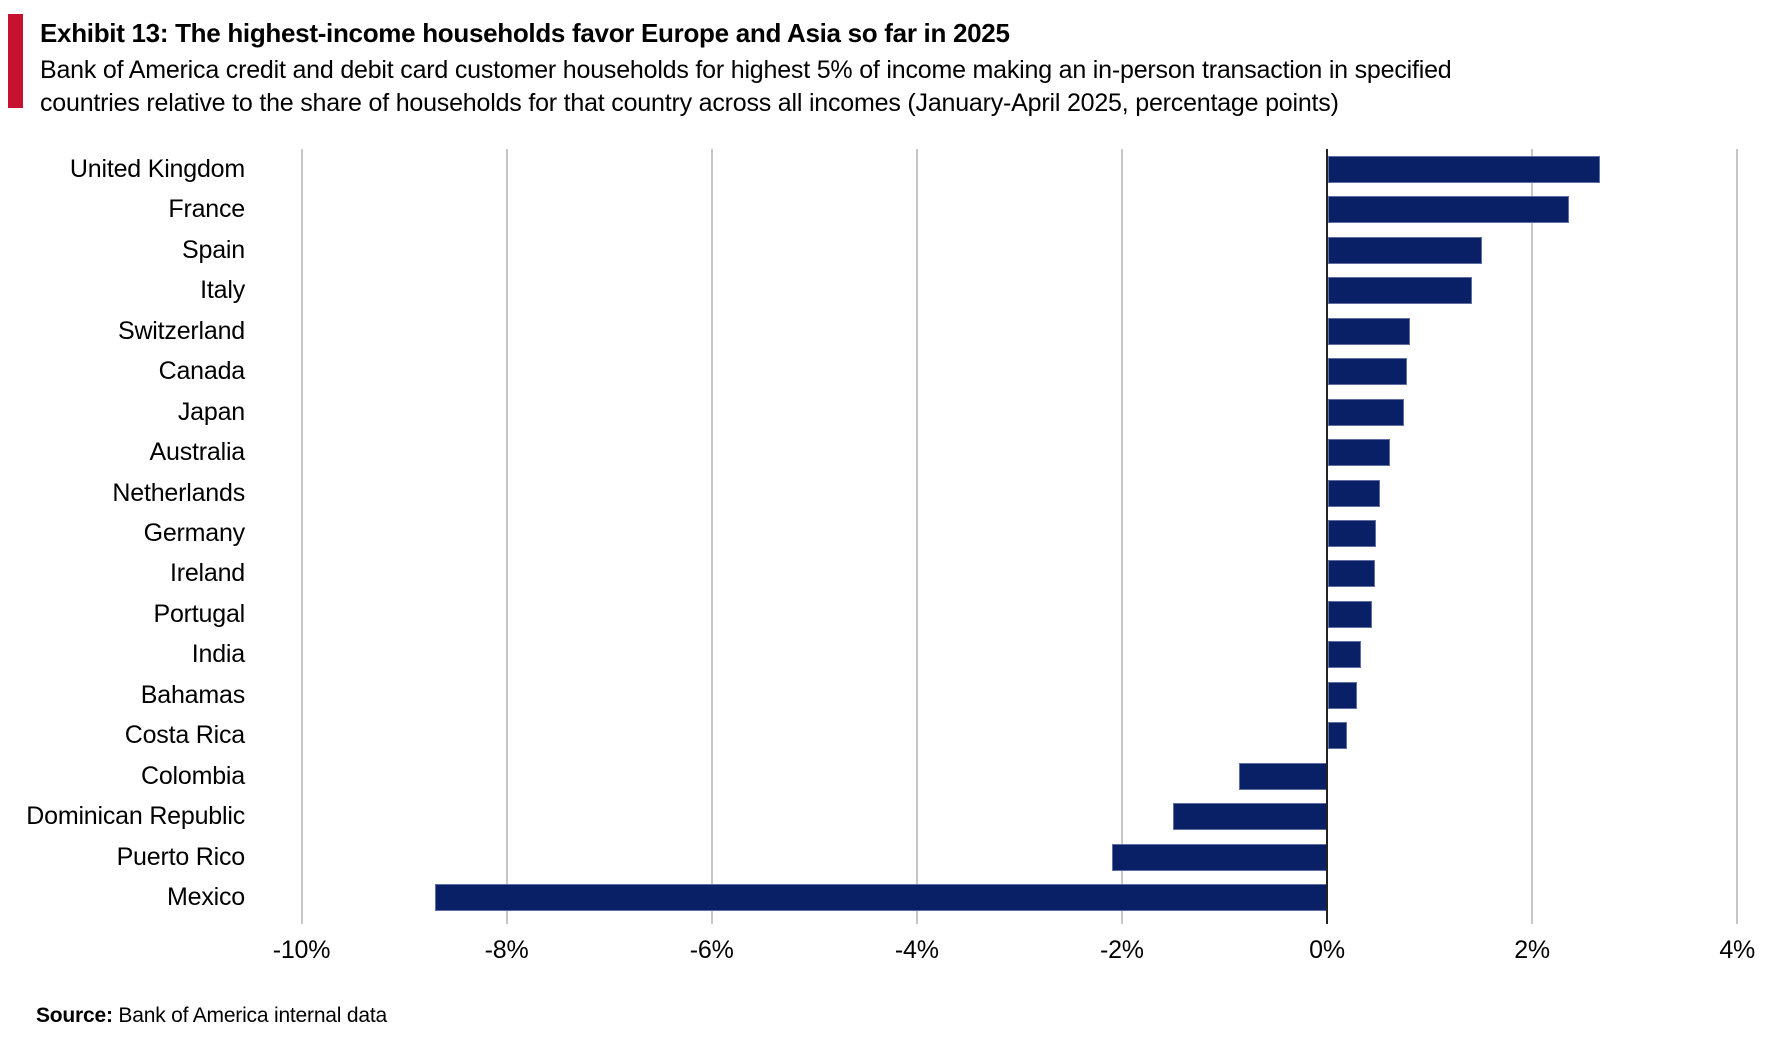 This screenshot has width=1768, height=1041. I want to click on category-label-japan: Japan, so click(211, 411).